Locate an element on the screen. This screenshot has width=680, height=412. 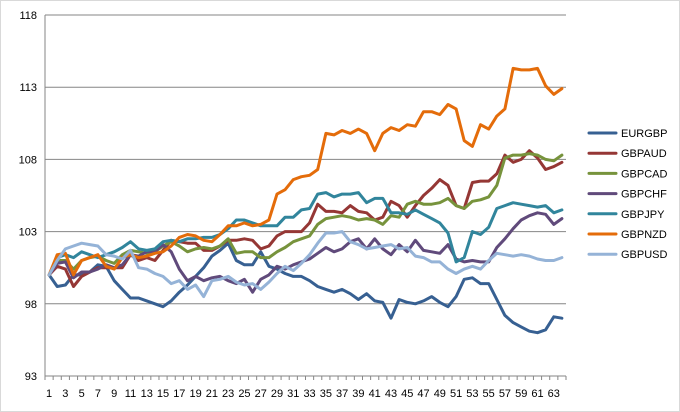
x-tick-label: 37 is located at coordinates (342, 394).